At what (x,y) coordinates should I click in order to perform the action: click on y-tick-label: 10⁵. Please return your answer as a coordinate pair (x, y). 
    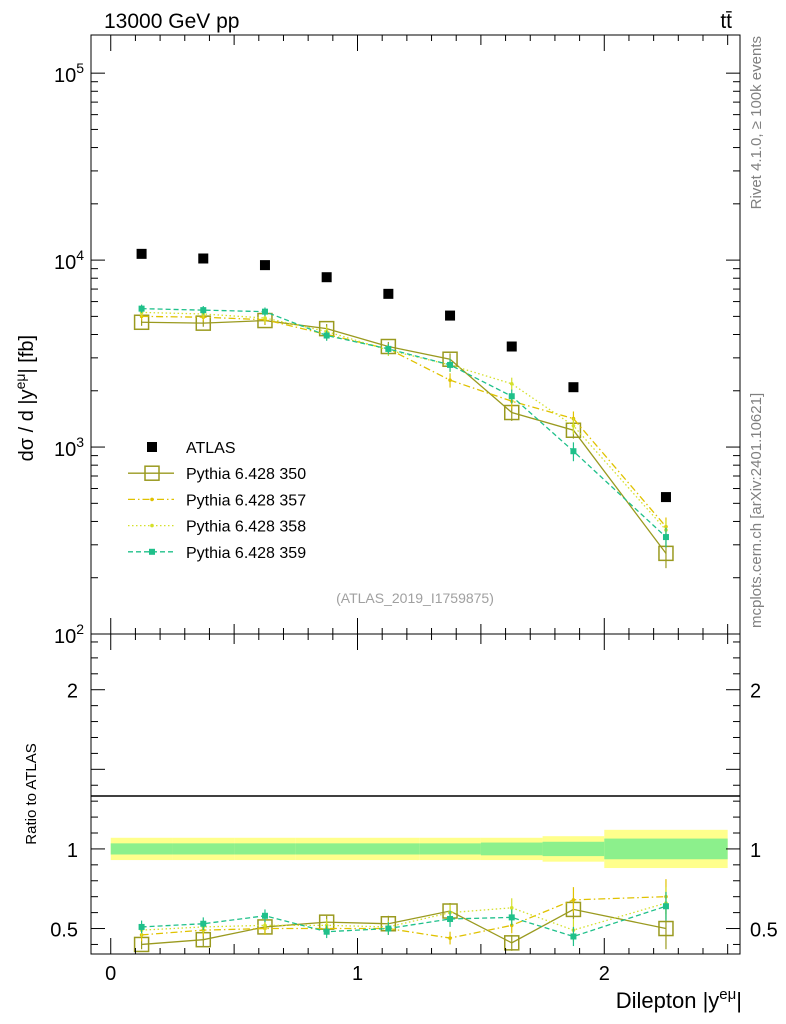
    Looking at the image, I should click on (69, 73).